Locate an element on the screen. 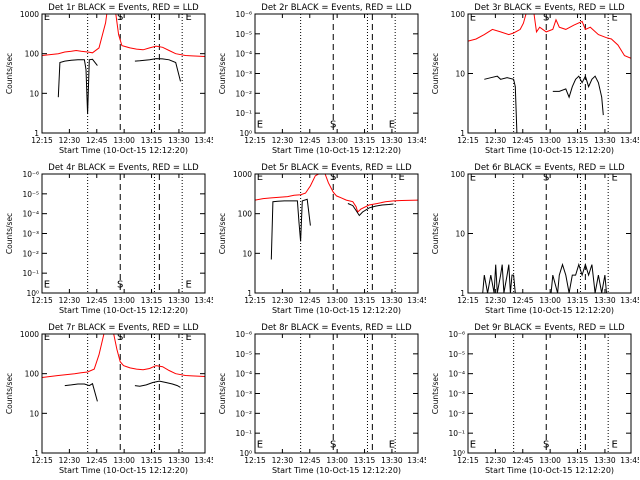 Image resolution: width=640 pixels, height=480 pixels. chart-title: Det 1r BLACK = Events, RED = LLD is located at coordinates (123, 8).